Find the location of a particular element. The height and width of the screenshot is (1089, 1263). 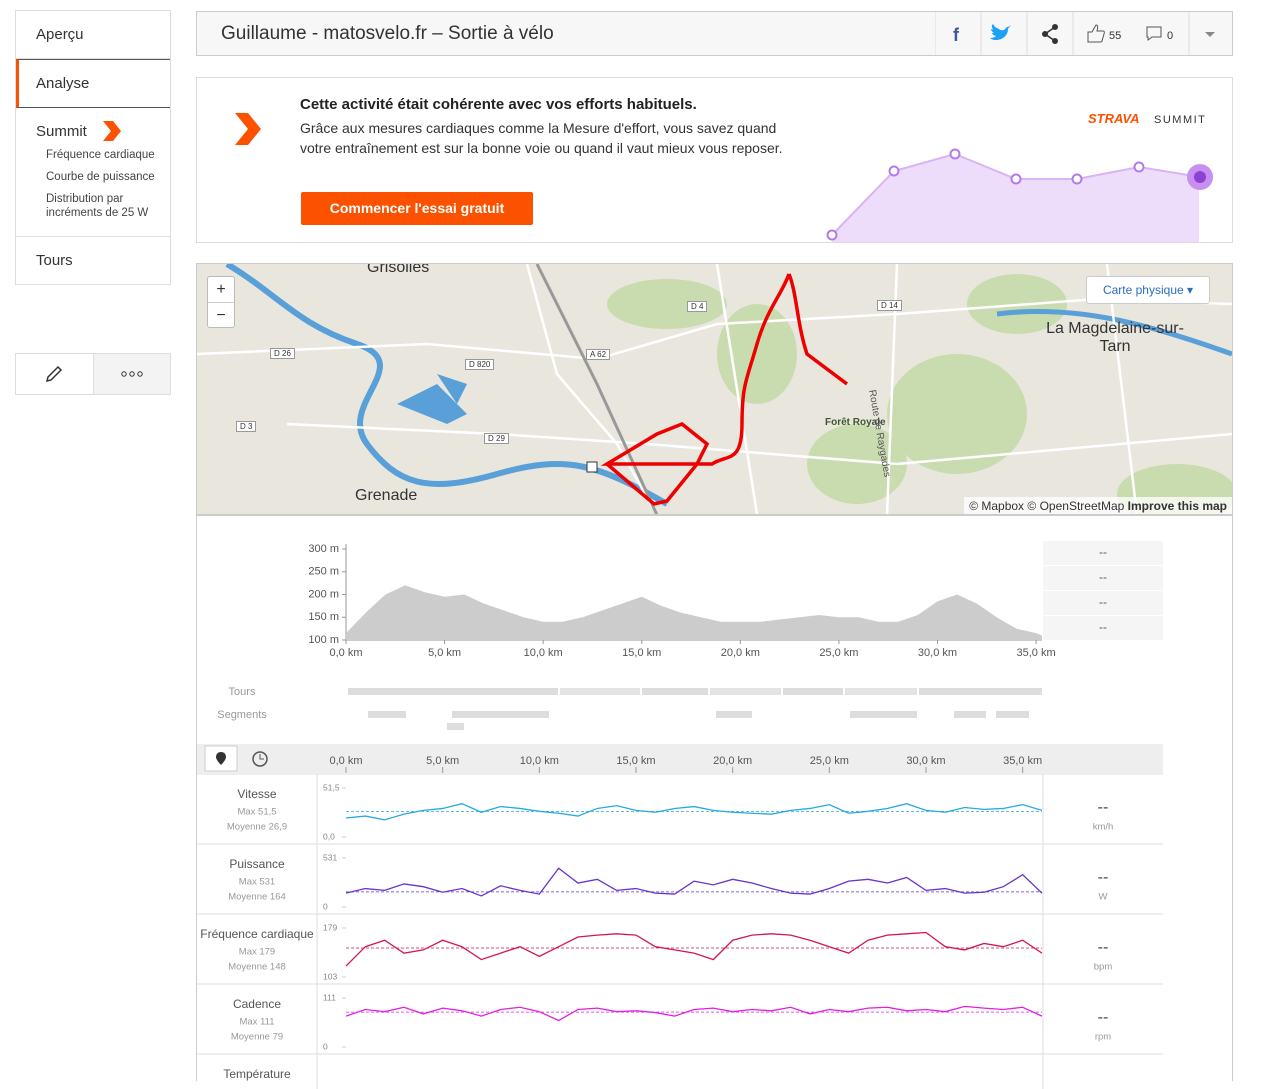

y-tick-label: 100 m is located at coordinates (323, 640).